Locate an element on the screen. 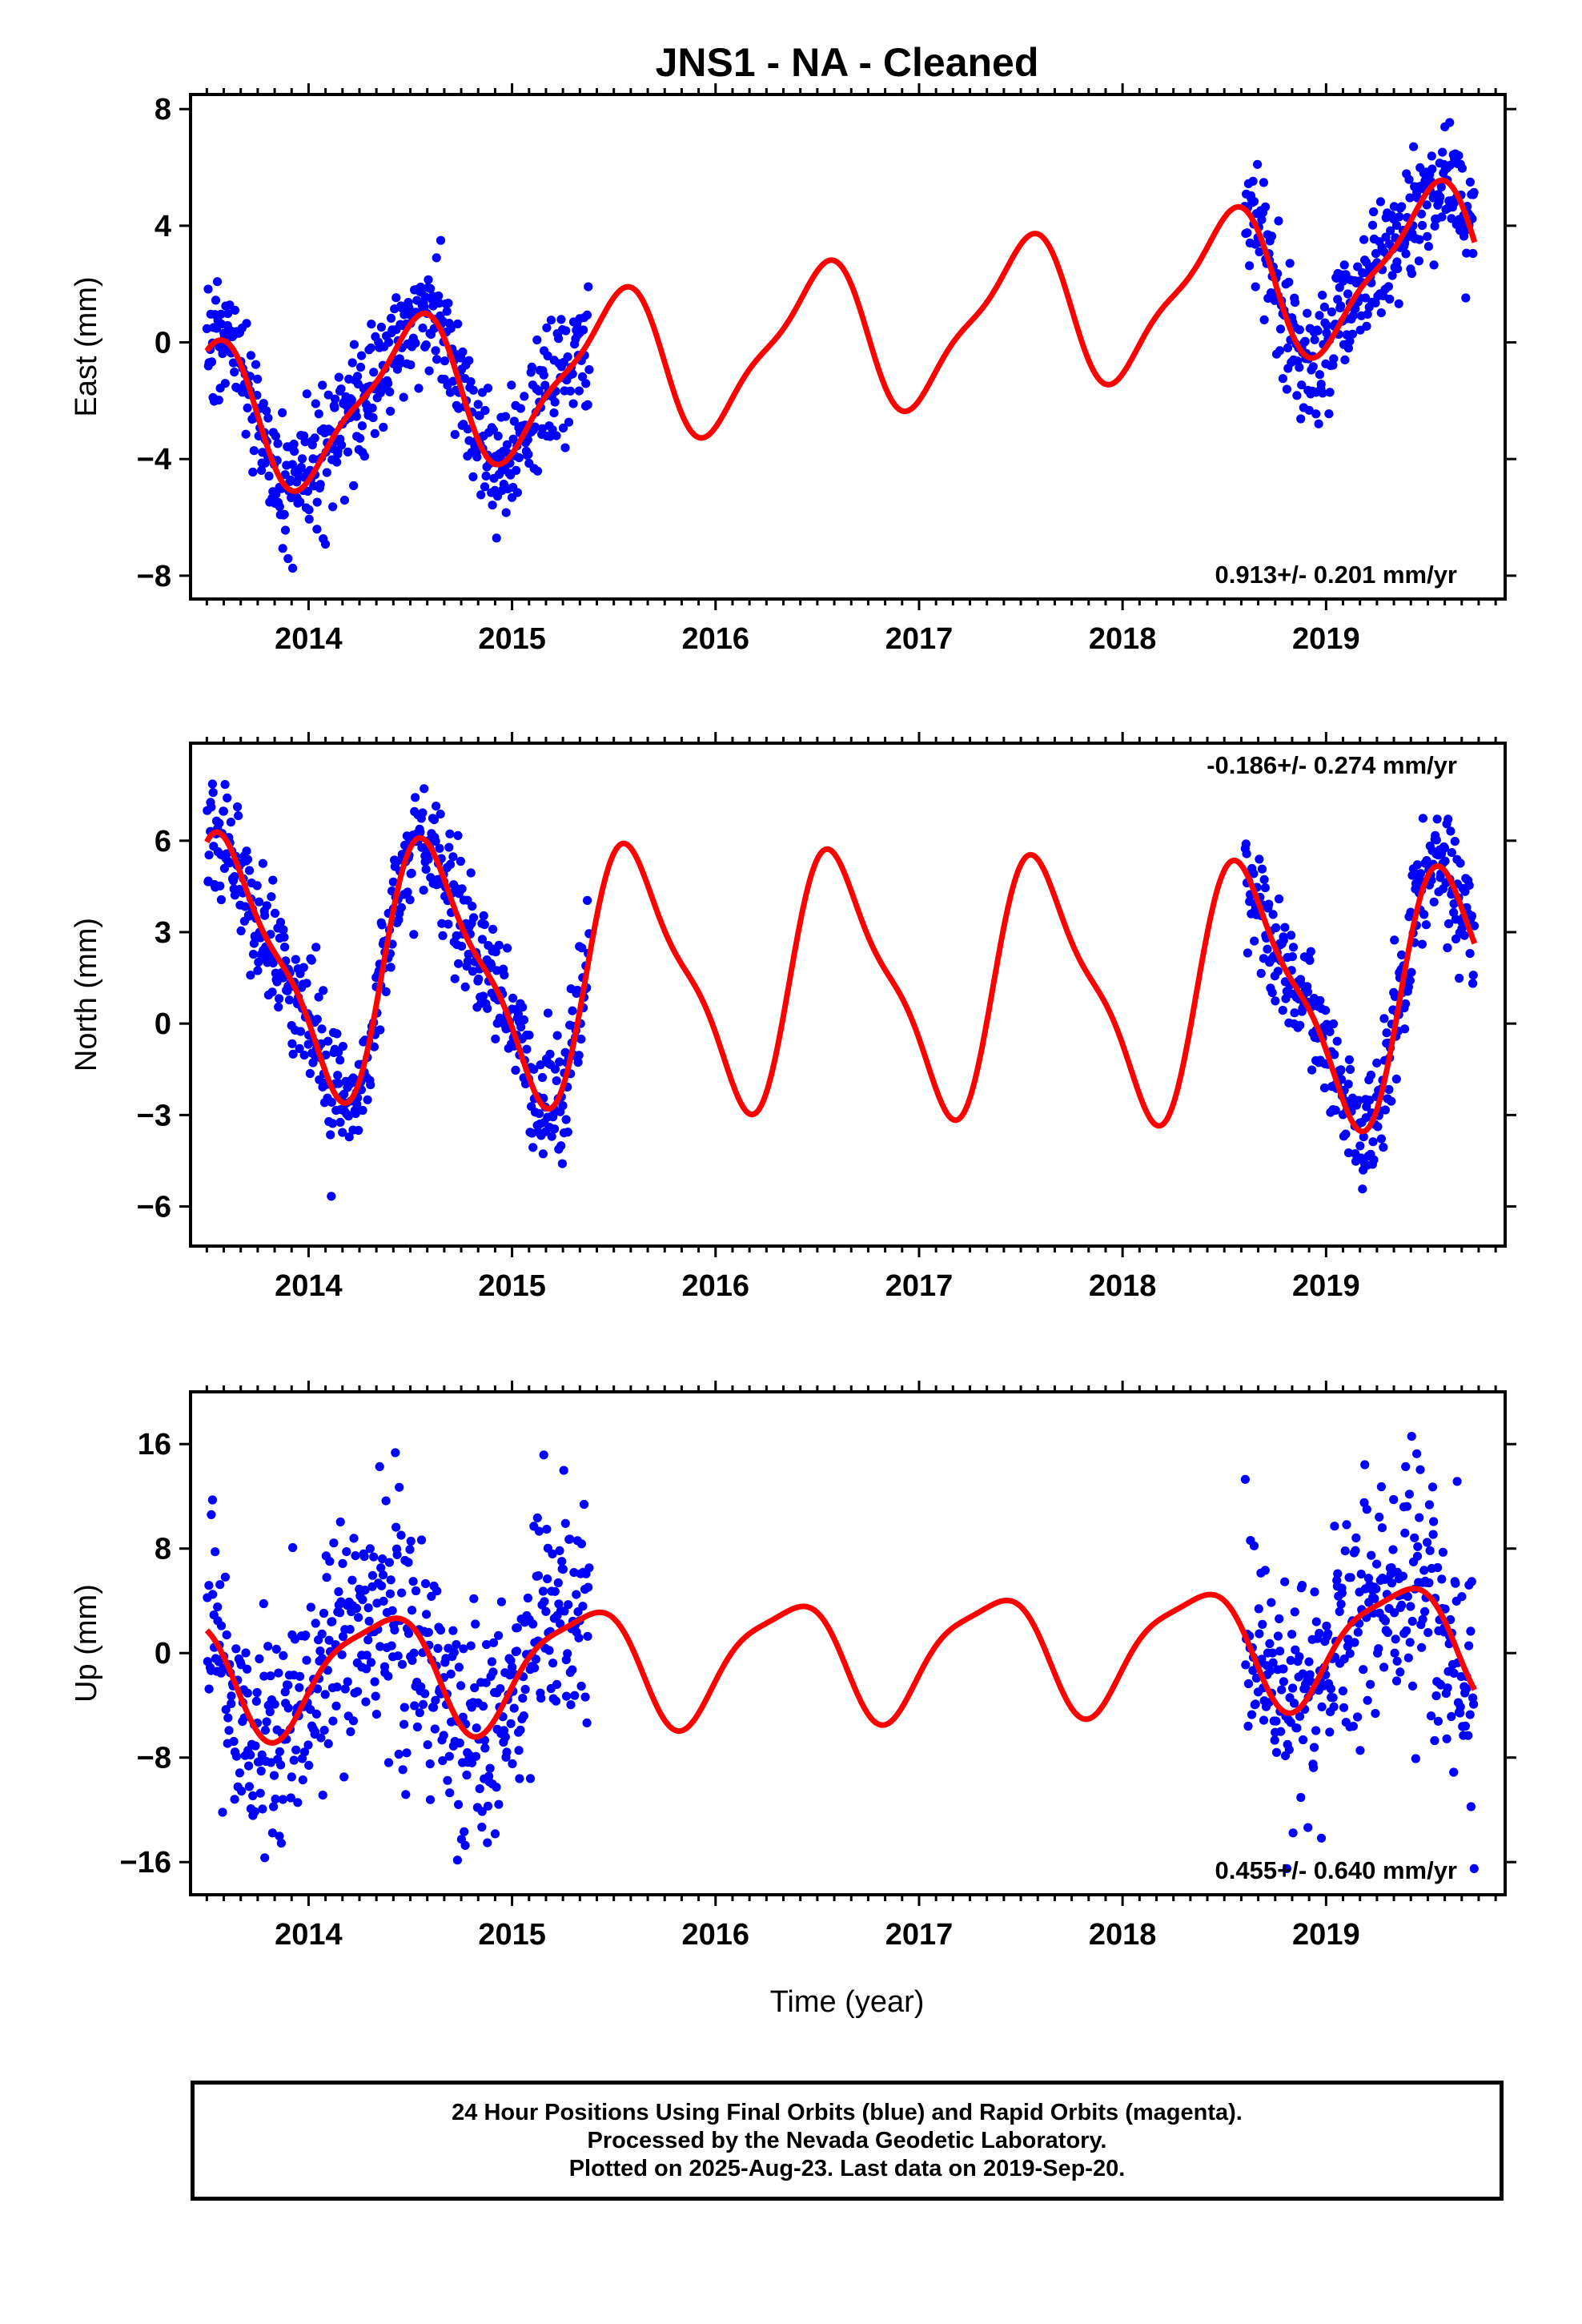 The image size is (1582, 2324). x-axis-label: Time (year) is located at coordinates (847, 2002).